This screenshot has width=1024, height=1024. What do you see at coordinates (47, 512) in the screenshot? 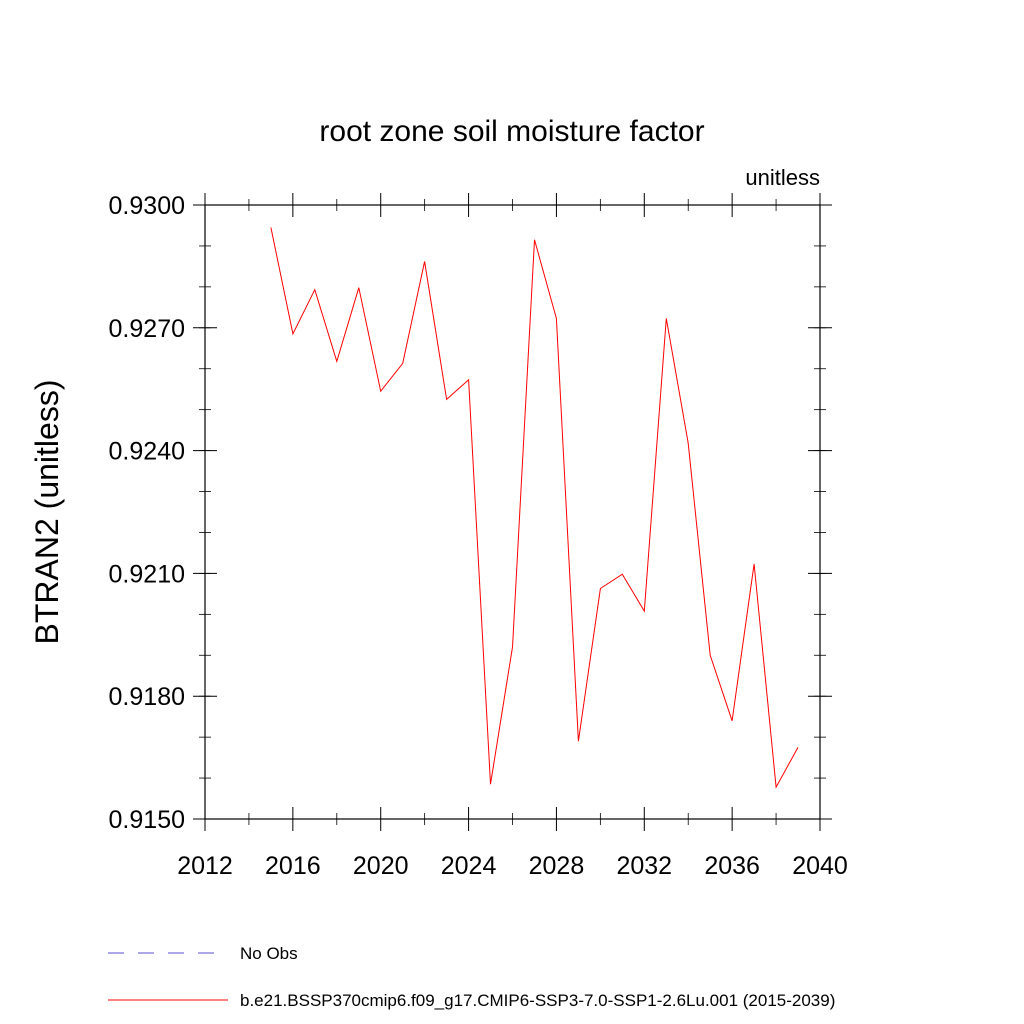
I see `y-axis-label: BTRAN2 (unitless)` at bounding box center [47, 512].